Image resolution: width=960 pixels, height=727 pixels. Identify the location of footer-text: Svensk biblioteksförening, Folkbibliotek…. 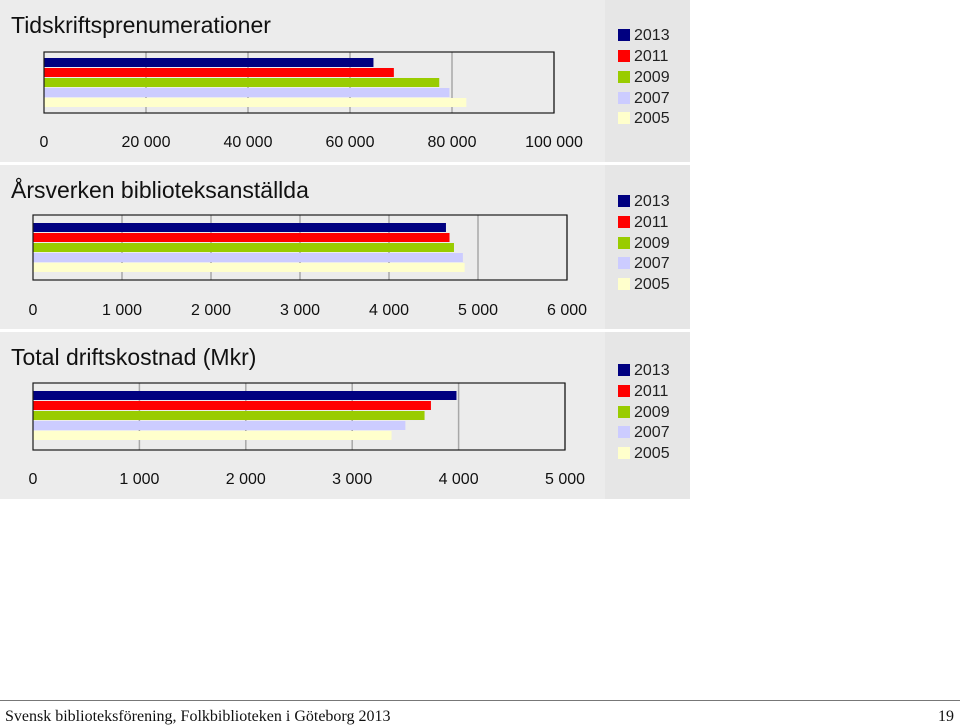
(198, 716).